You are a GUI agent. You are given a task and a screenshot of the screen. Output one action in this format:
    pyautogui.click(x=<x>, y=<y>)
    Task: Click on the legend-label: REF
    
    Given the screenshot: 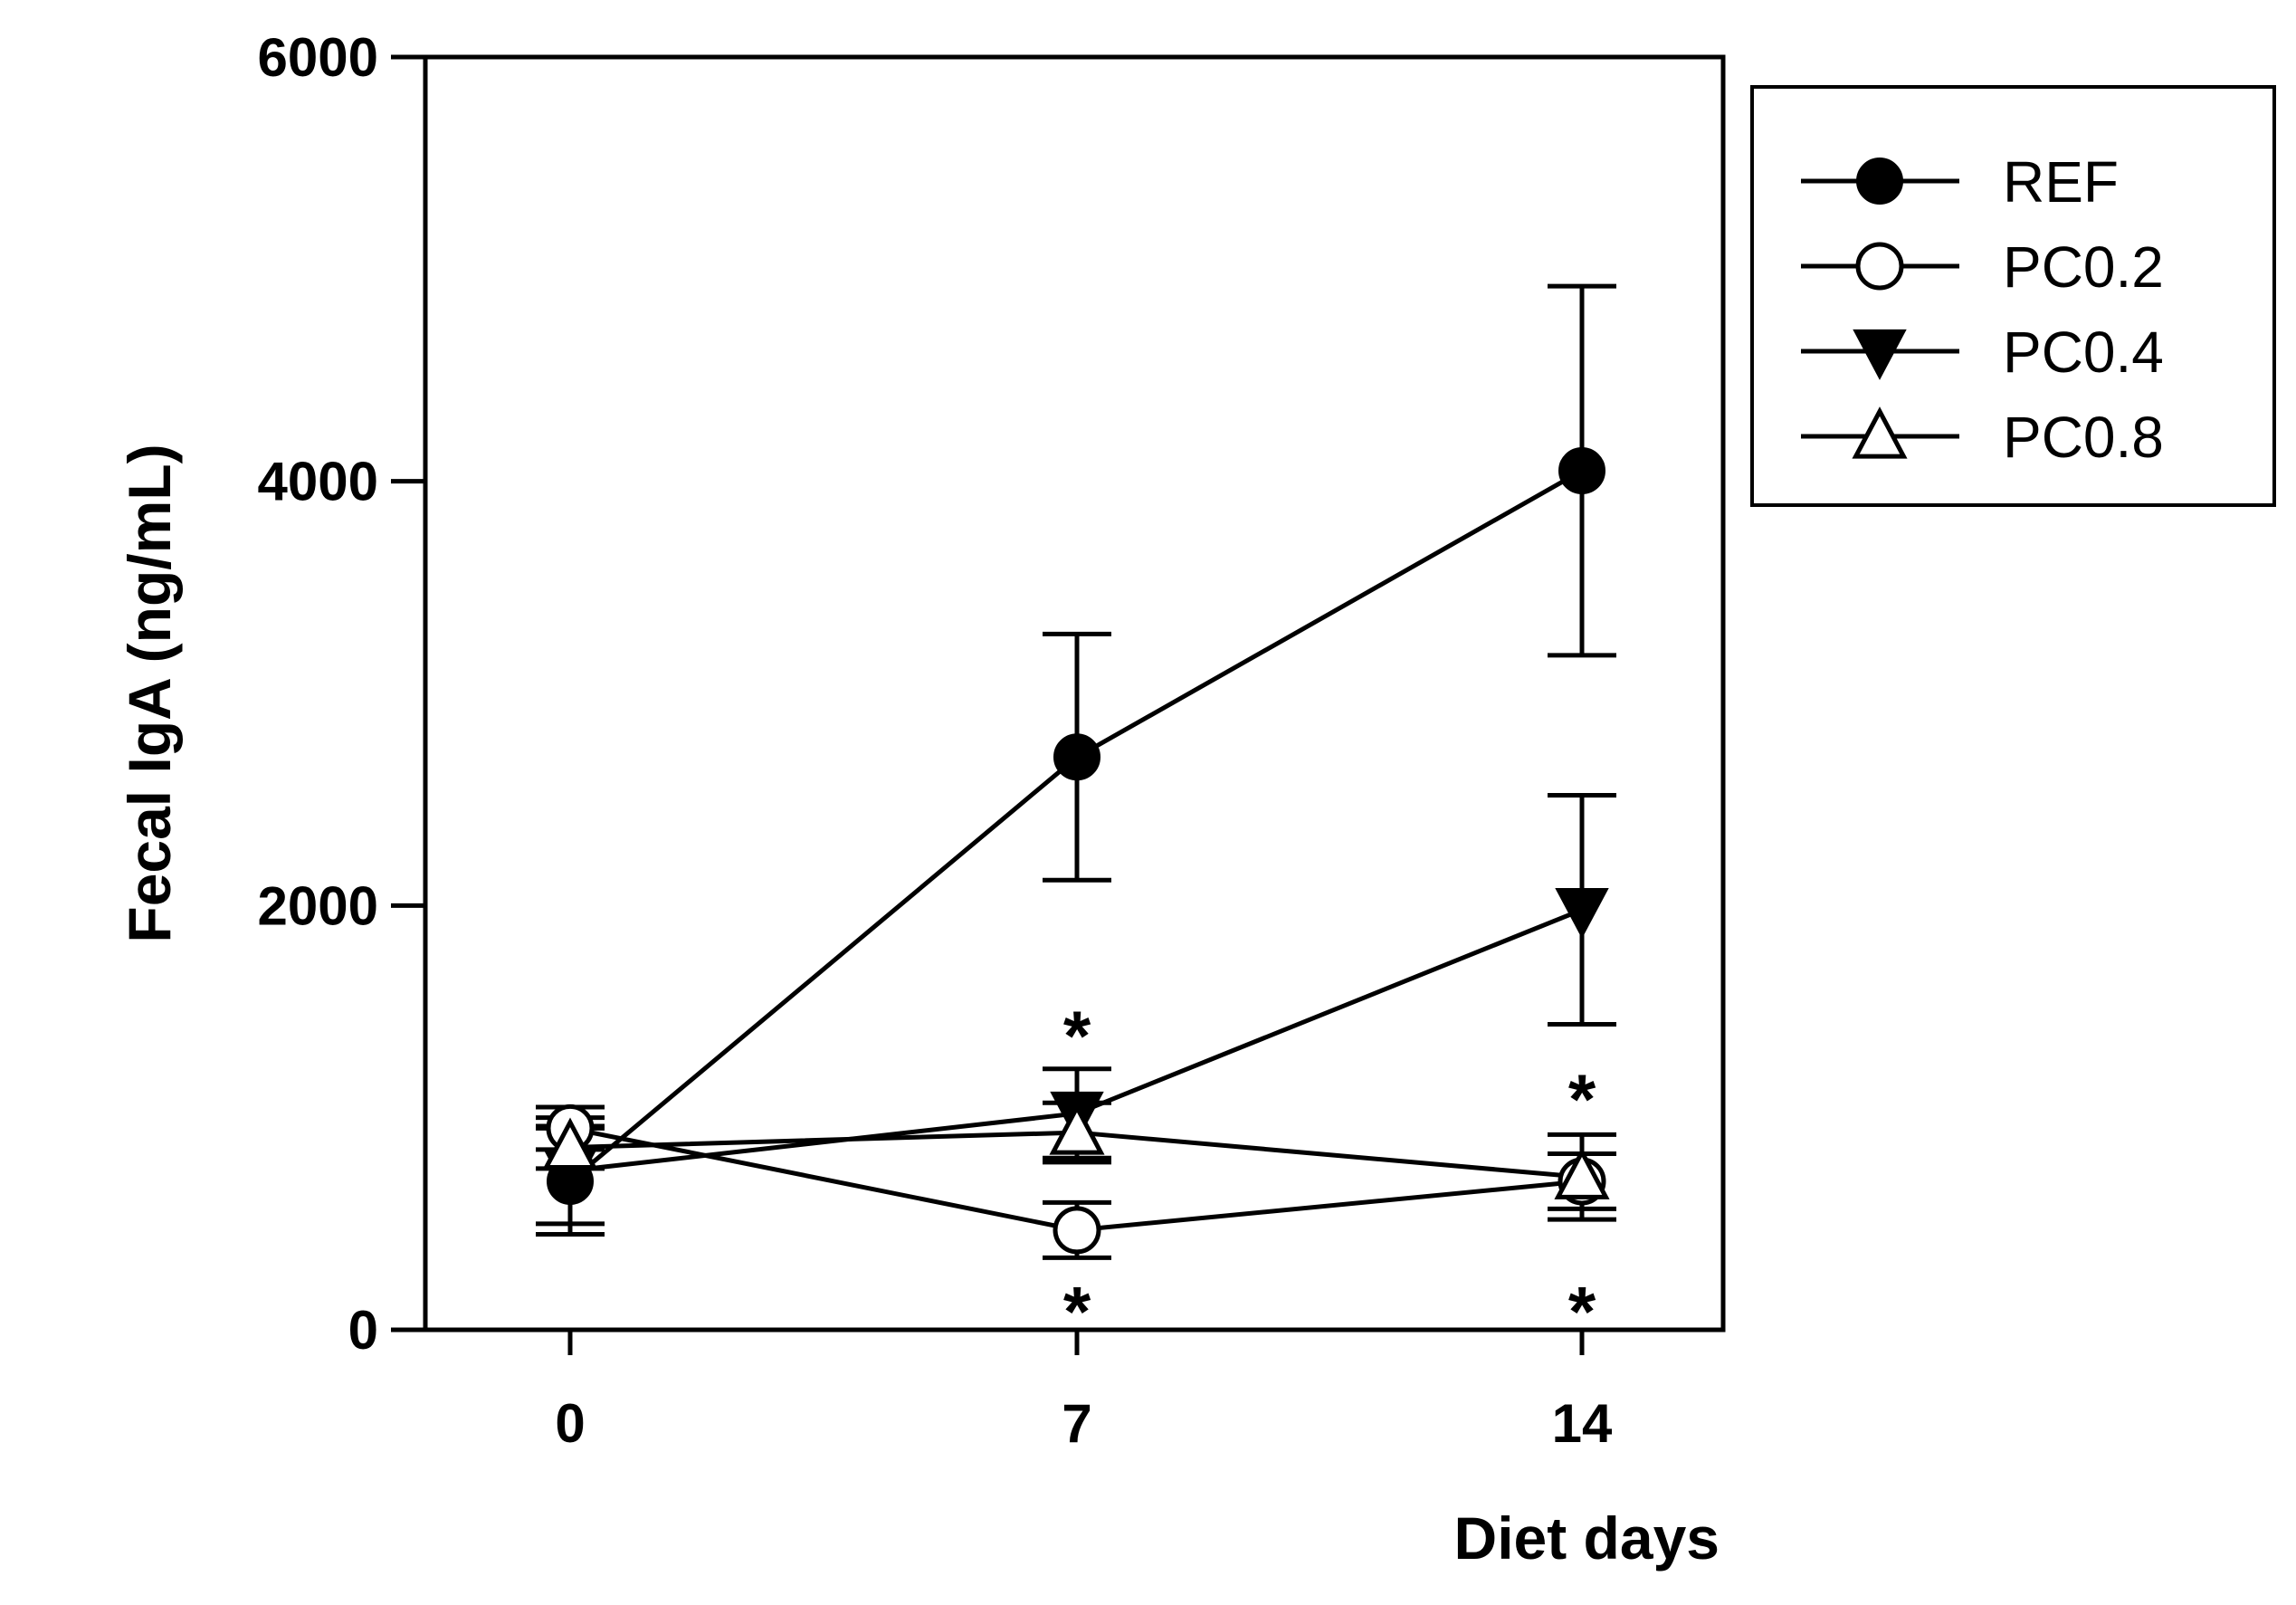 What is the action you would take?
    pyautogui.click(x=2061, y=182)
    